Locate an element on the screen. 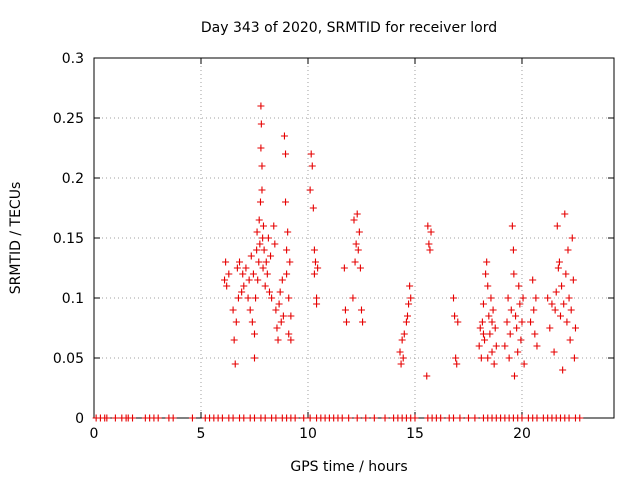  x-tick-label: 20 is located at coordinates (522, 434).